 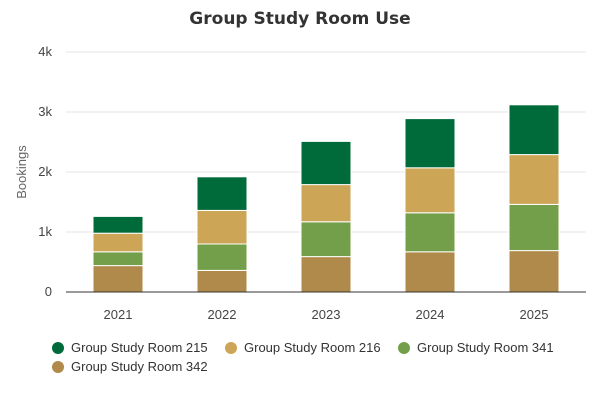 I want to click on y-tick-label: 3k, so click(x=45, y=111).